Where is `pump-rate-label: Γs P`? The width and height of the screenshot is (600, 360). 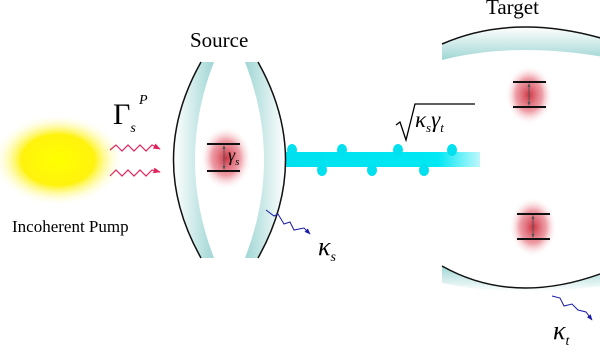 pump-rate-label: Γs P is located at coordinates (130, 114).